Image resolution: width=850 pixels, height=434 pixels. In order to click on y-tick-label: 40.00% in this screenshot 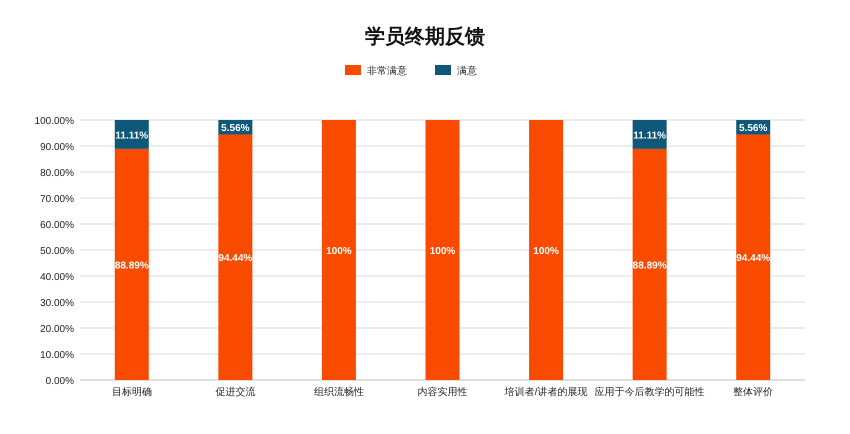, I will do `click(57, 277)`.